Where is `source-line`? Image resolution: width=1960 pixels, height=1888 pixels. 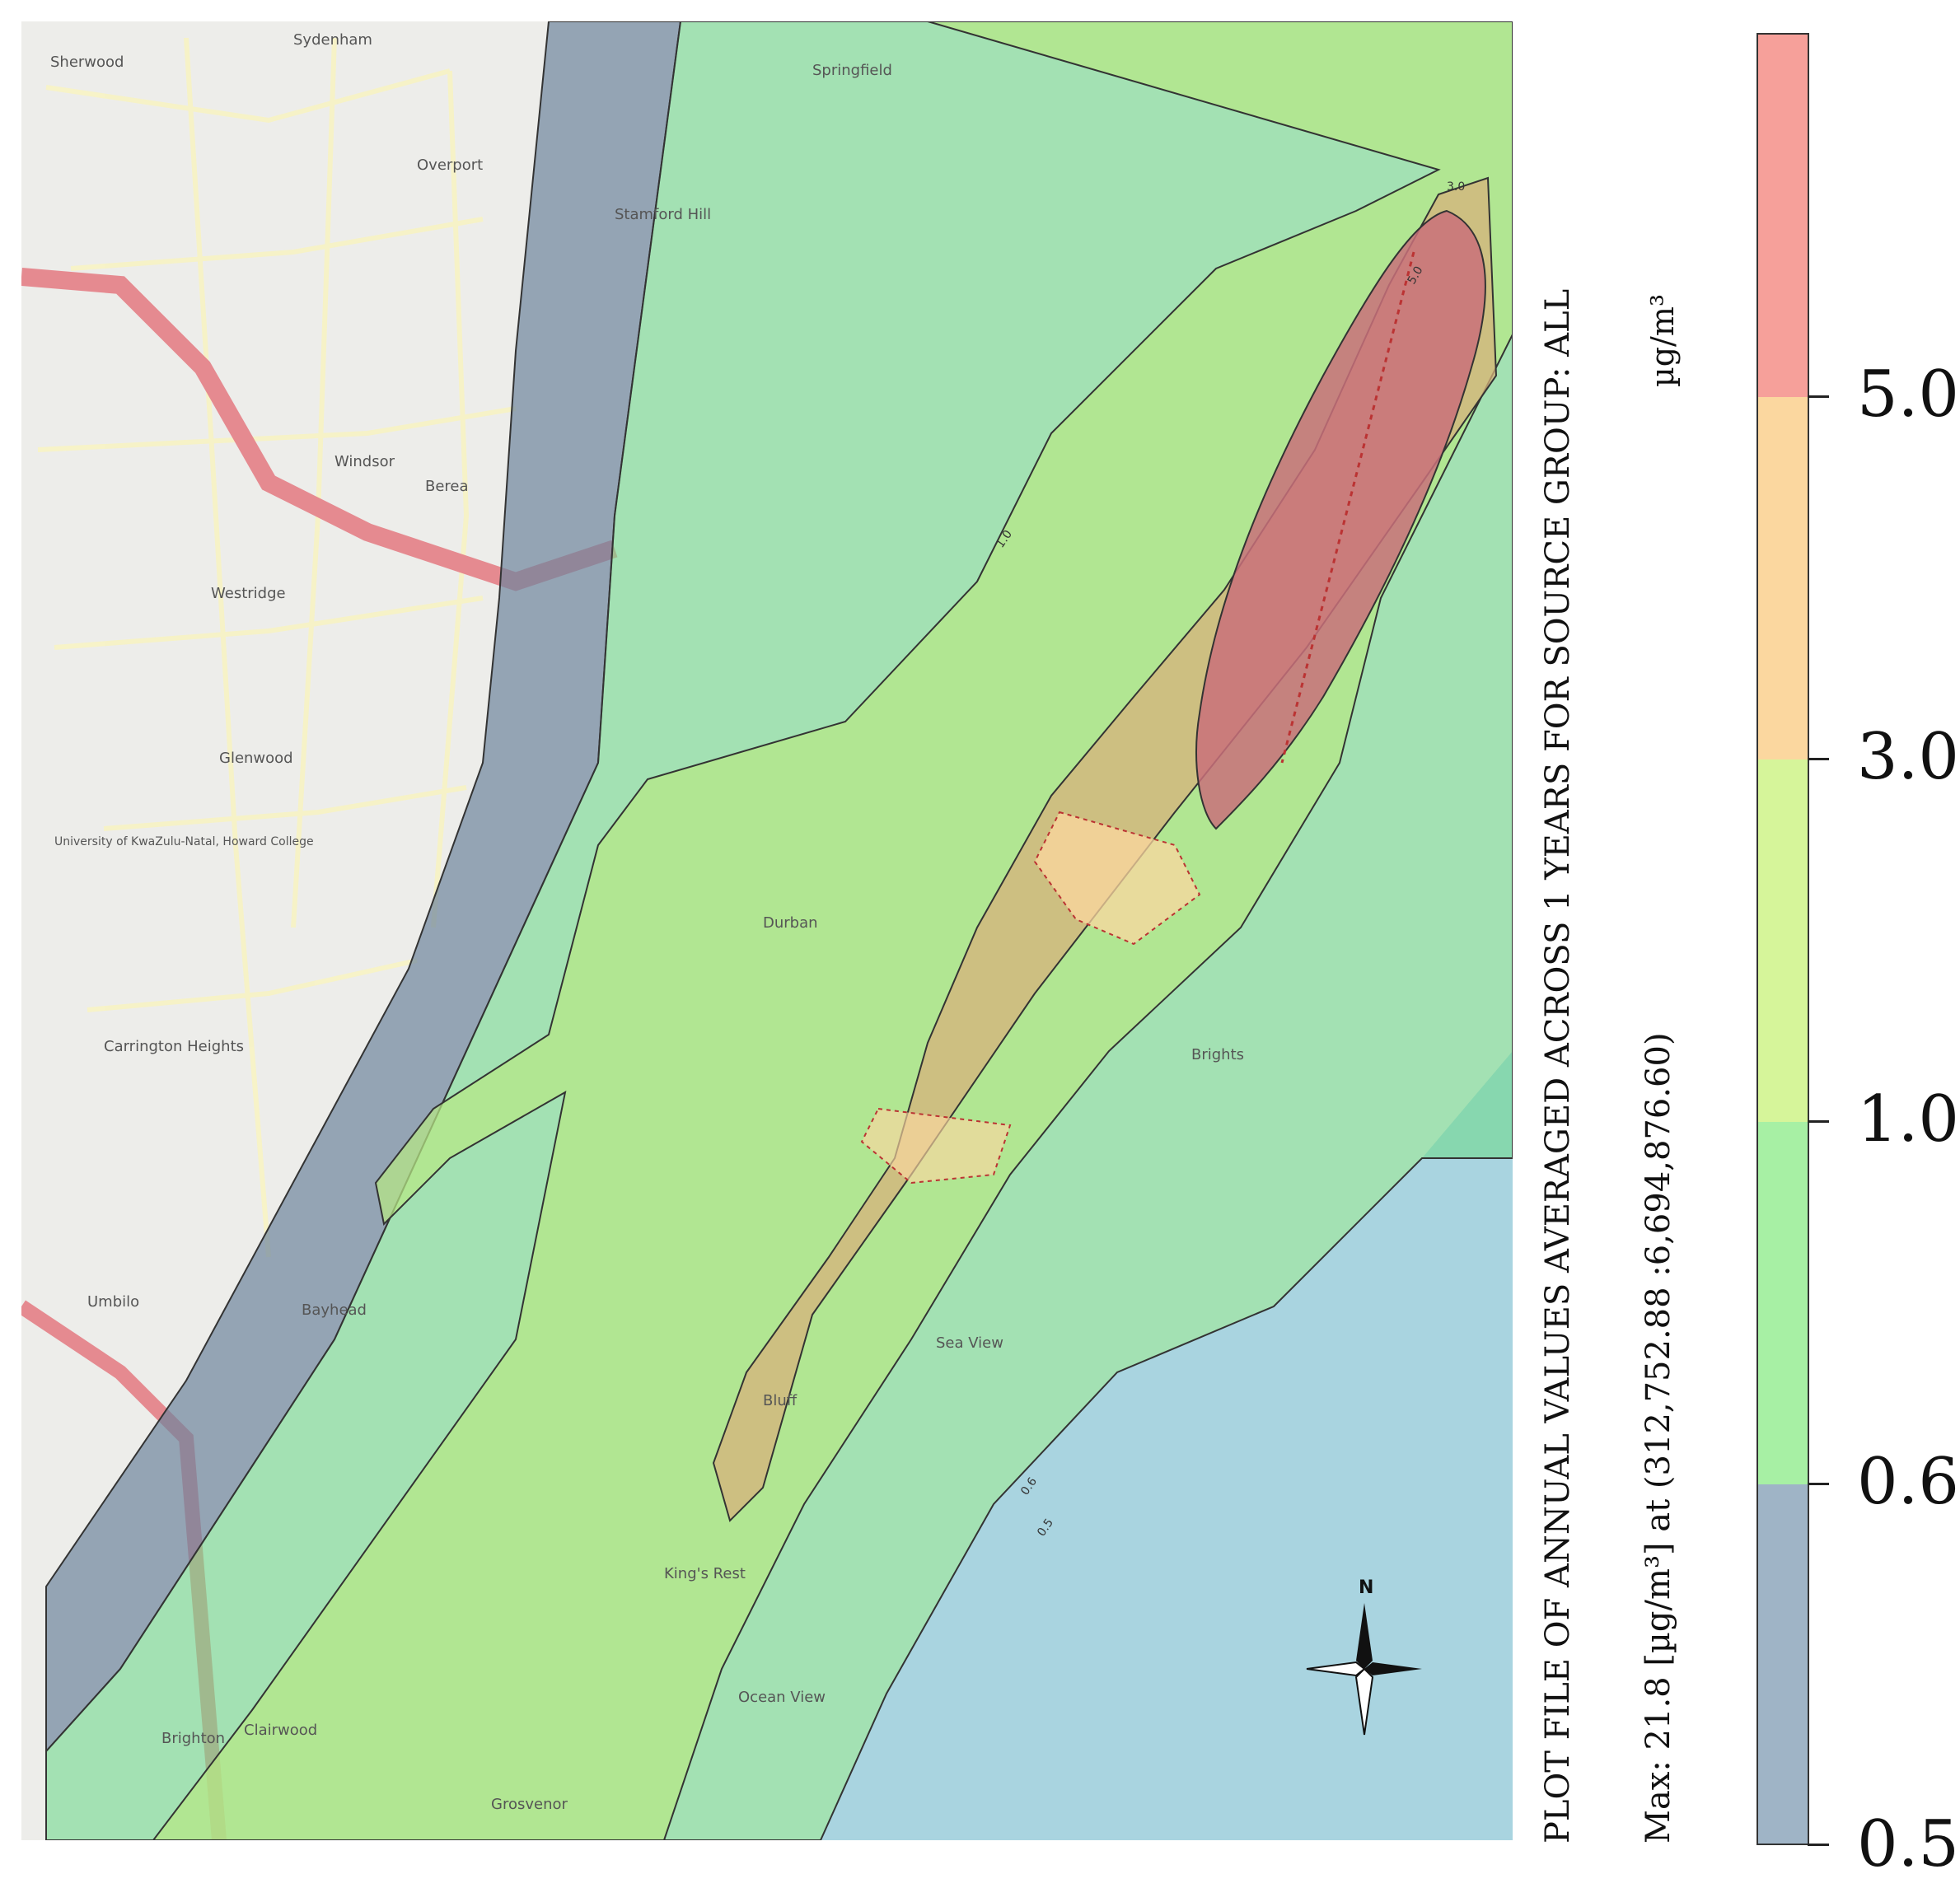
source-line is located at coordinates (1347, 508).